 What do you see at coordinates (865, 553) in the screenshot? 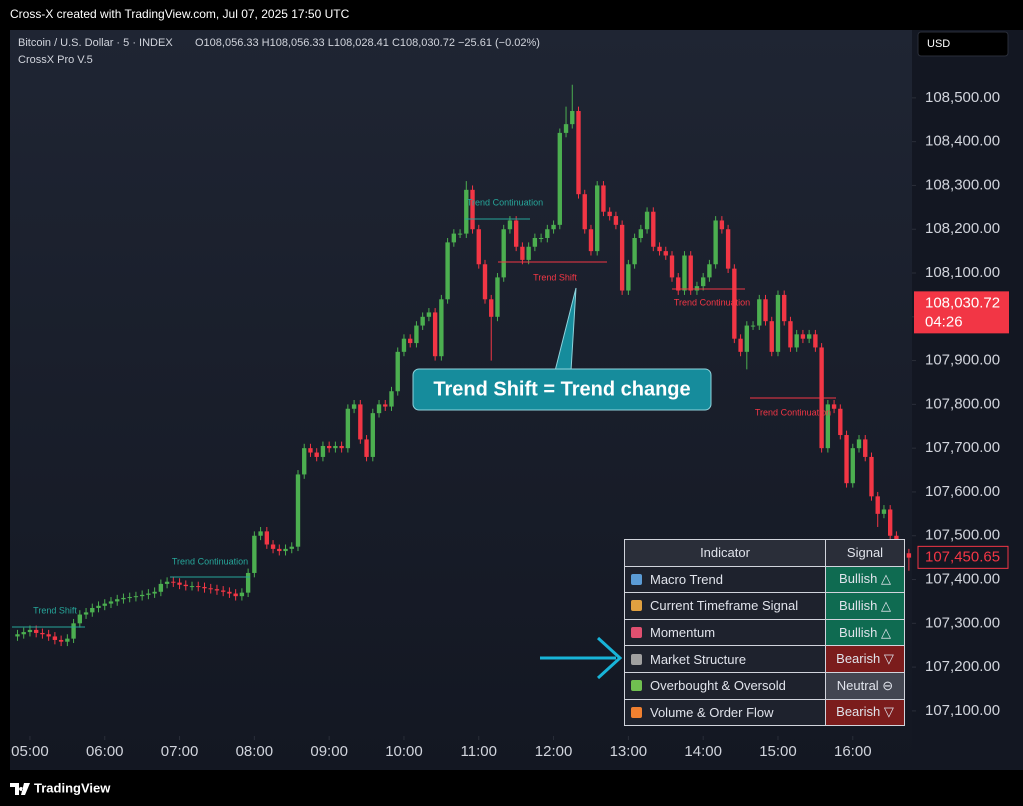
I see `header-cell: Signal` at bounding box center [865, 553].